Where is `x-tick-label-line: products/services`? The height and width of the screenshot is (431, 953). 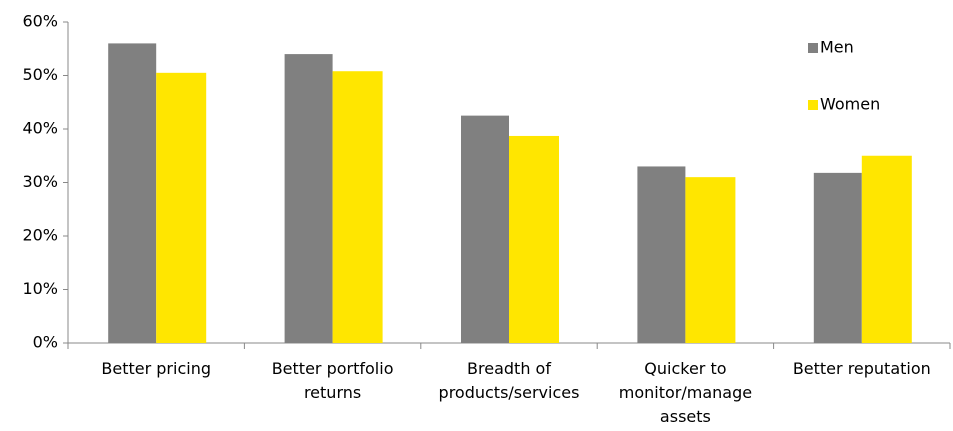
x-tick-label-line: products/services is located at coordinates (509, 392).